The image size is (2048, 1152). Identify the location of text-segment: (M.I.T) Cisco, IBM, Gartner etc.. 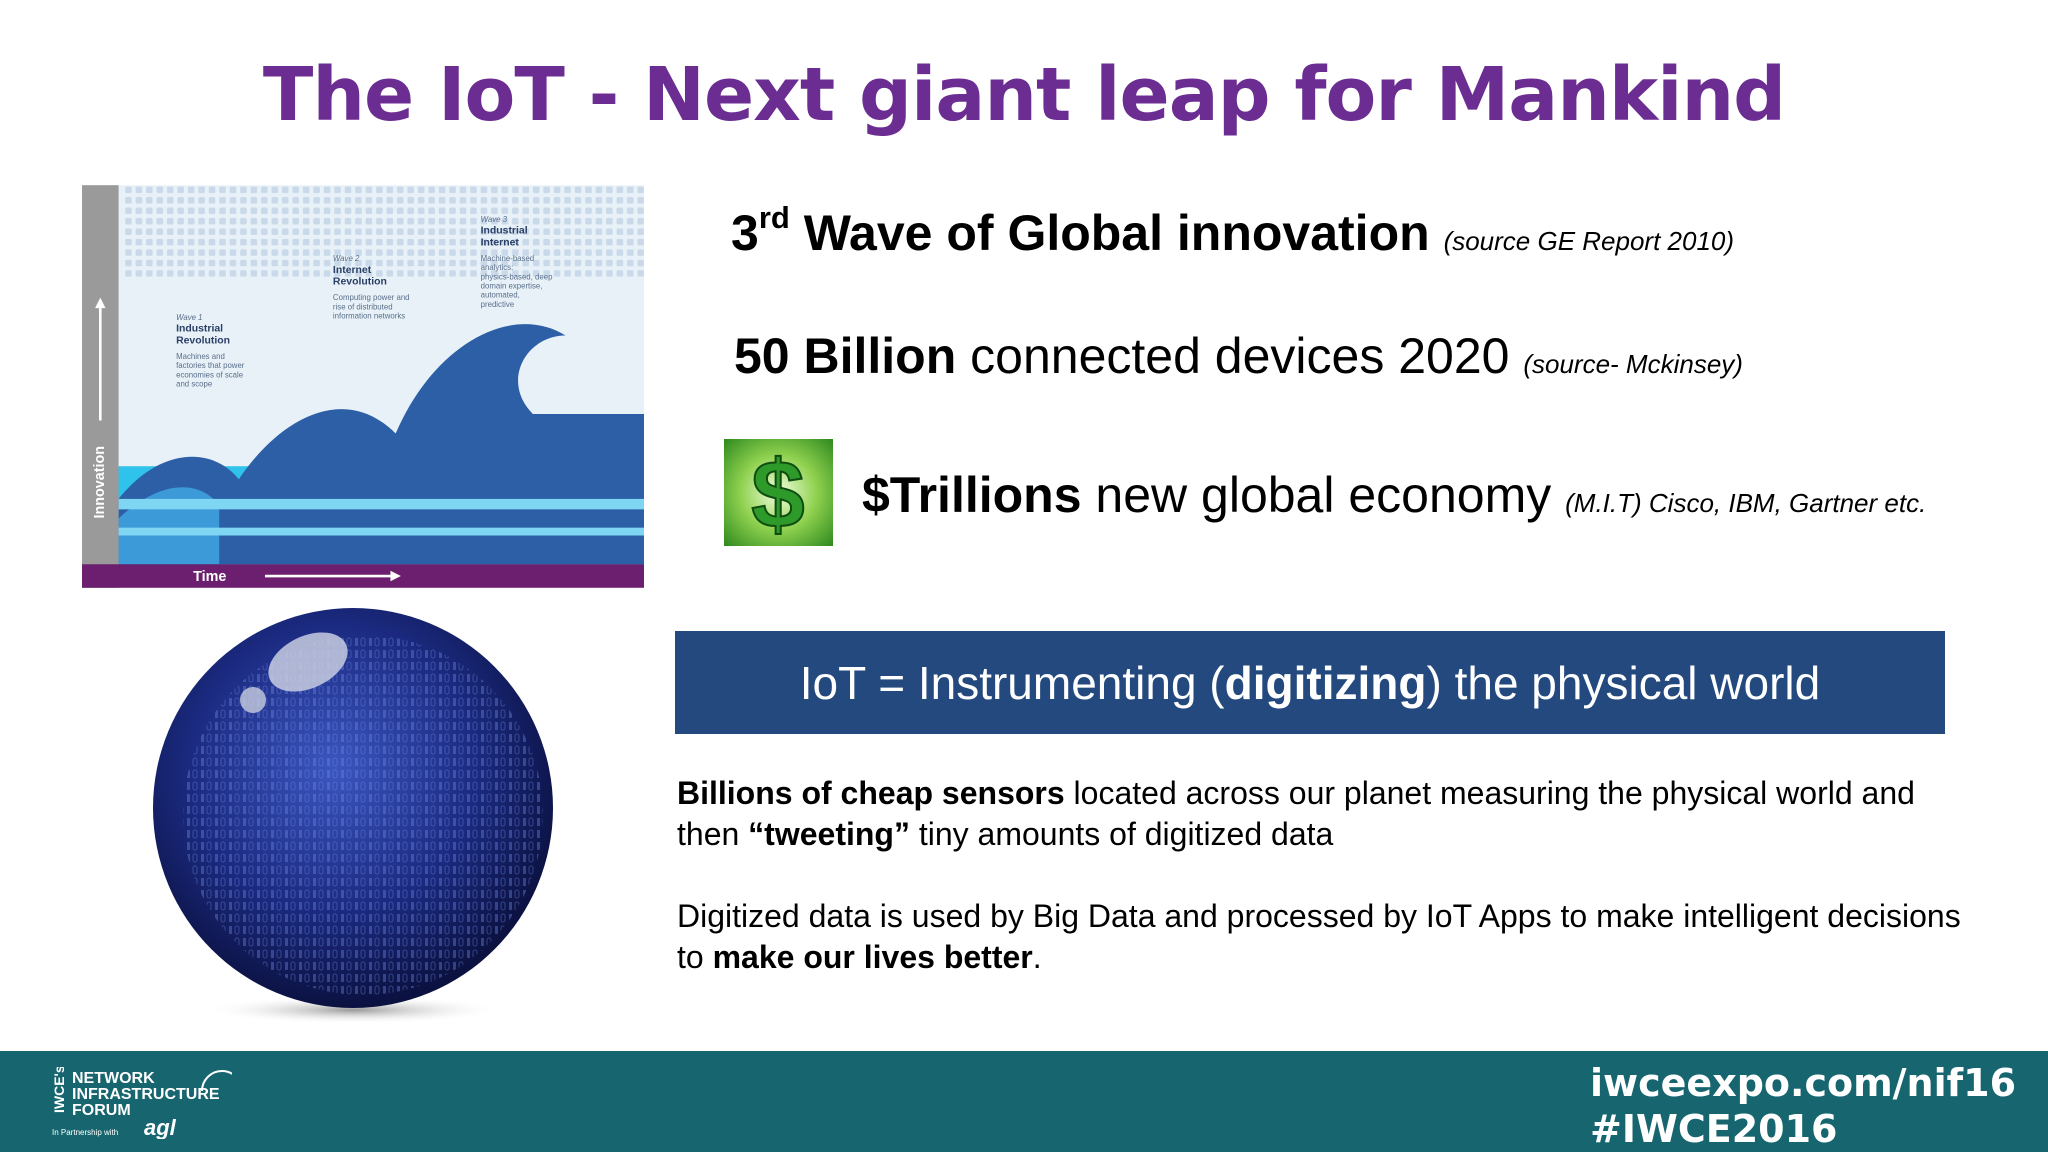
(1746, 503).